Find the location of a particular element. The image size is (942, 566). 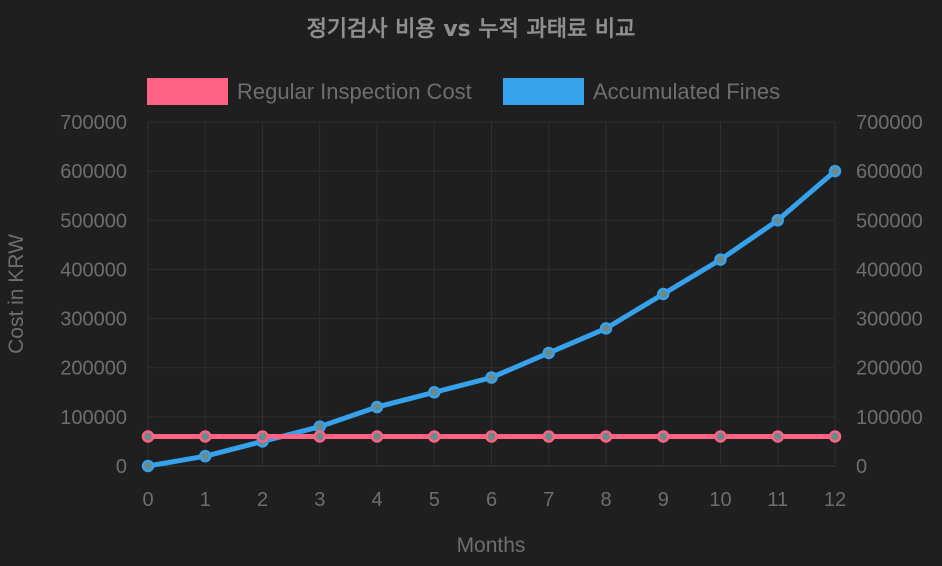

x-tick-label: 6 is located at coordinates (491, 500).